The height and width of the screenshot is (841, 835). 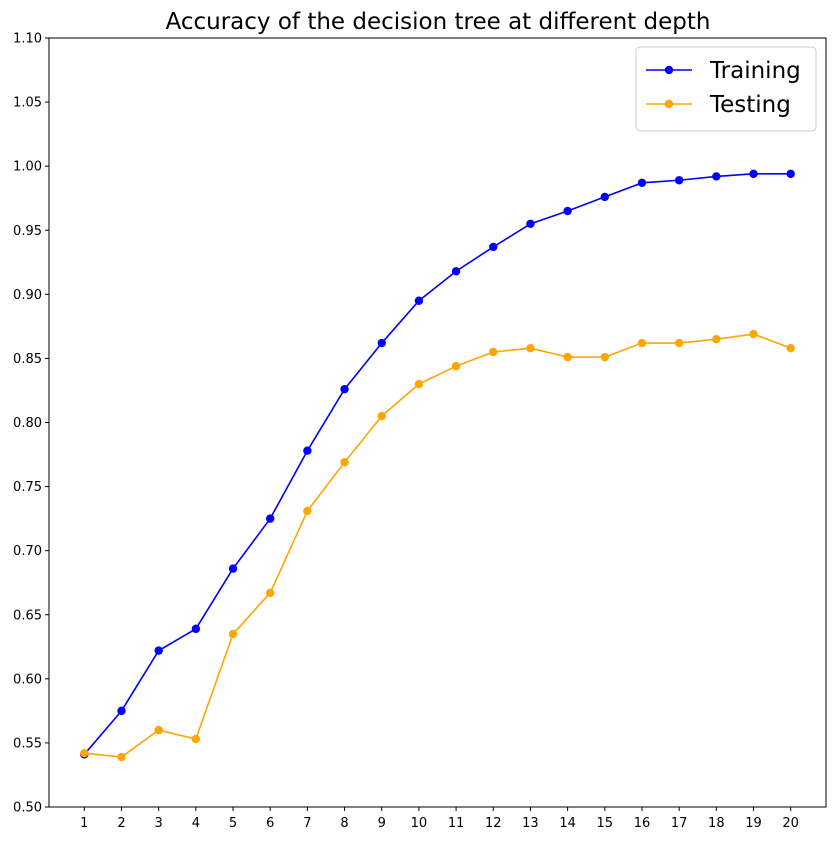 I want to click on y-tick-label: 1.05, so click(x=27, y=103).